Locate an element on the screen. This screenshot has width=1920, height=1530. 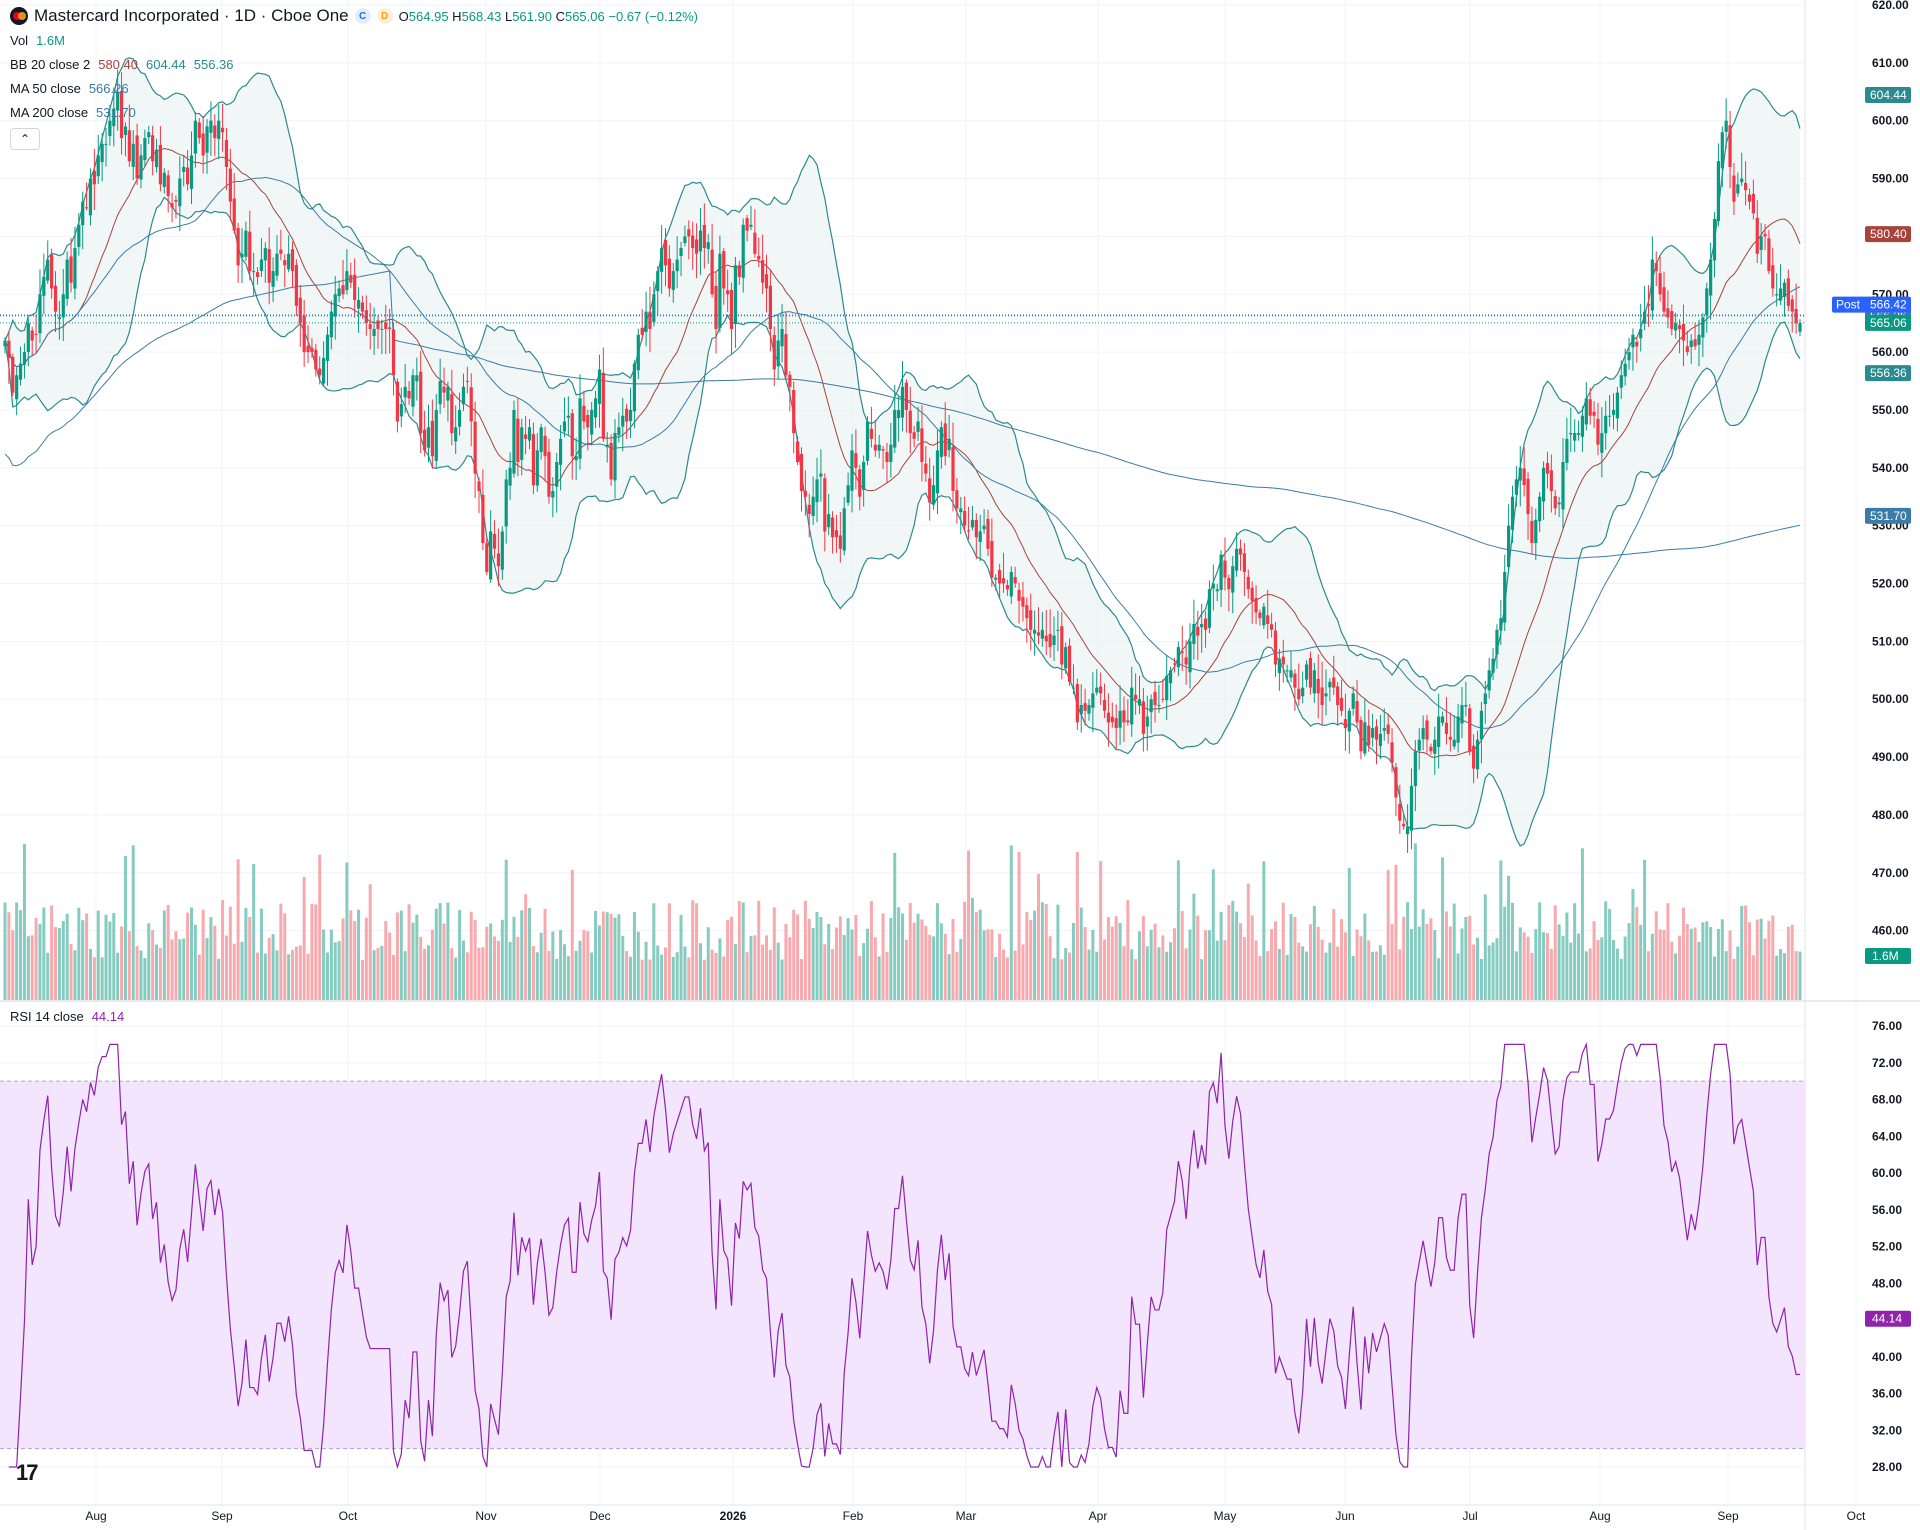
delayed-data-icon: D is located at coordinates (384, 16).